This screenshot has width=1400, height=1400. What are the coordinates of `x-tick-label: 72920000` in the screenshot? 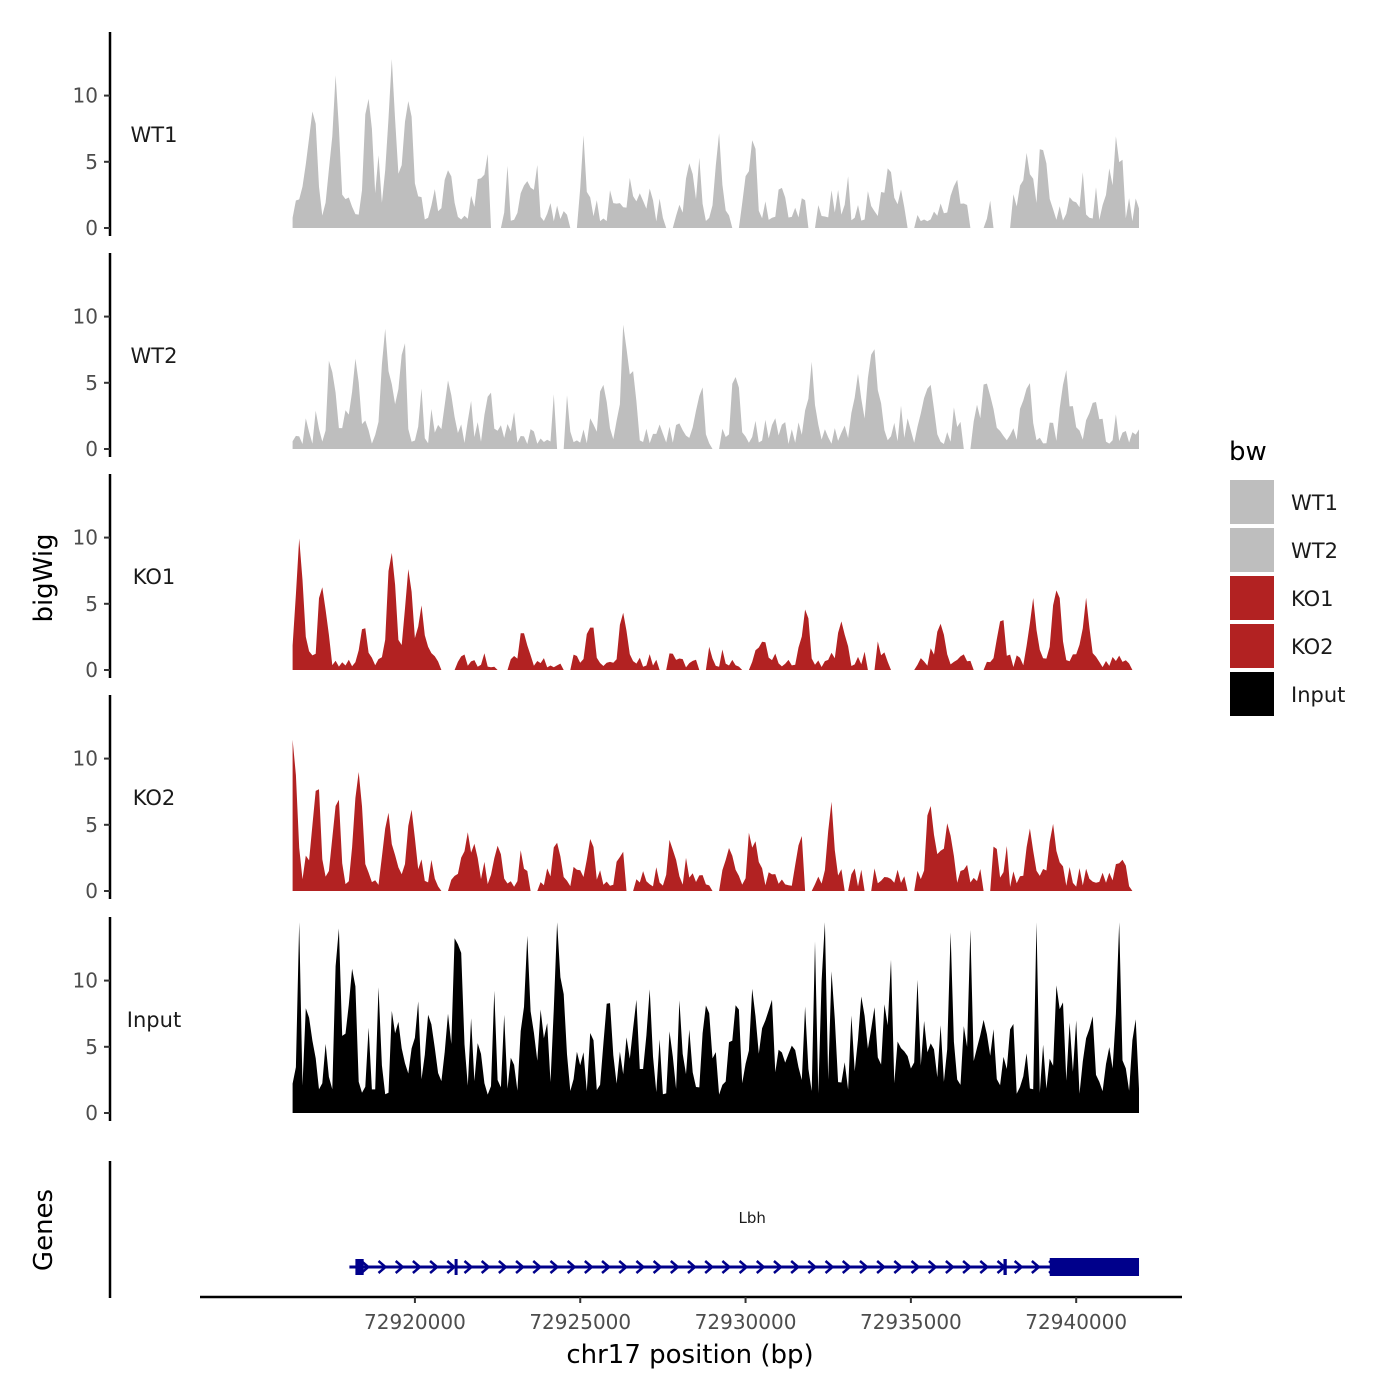 It's located at (415, 1322).